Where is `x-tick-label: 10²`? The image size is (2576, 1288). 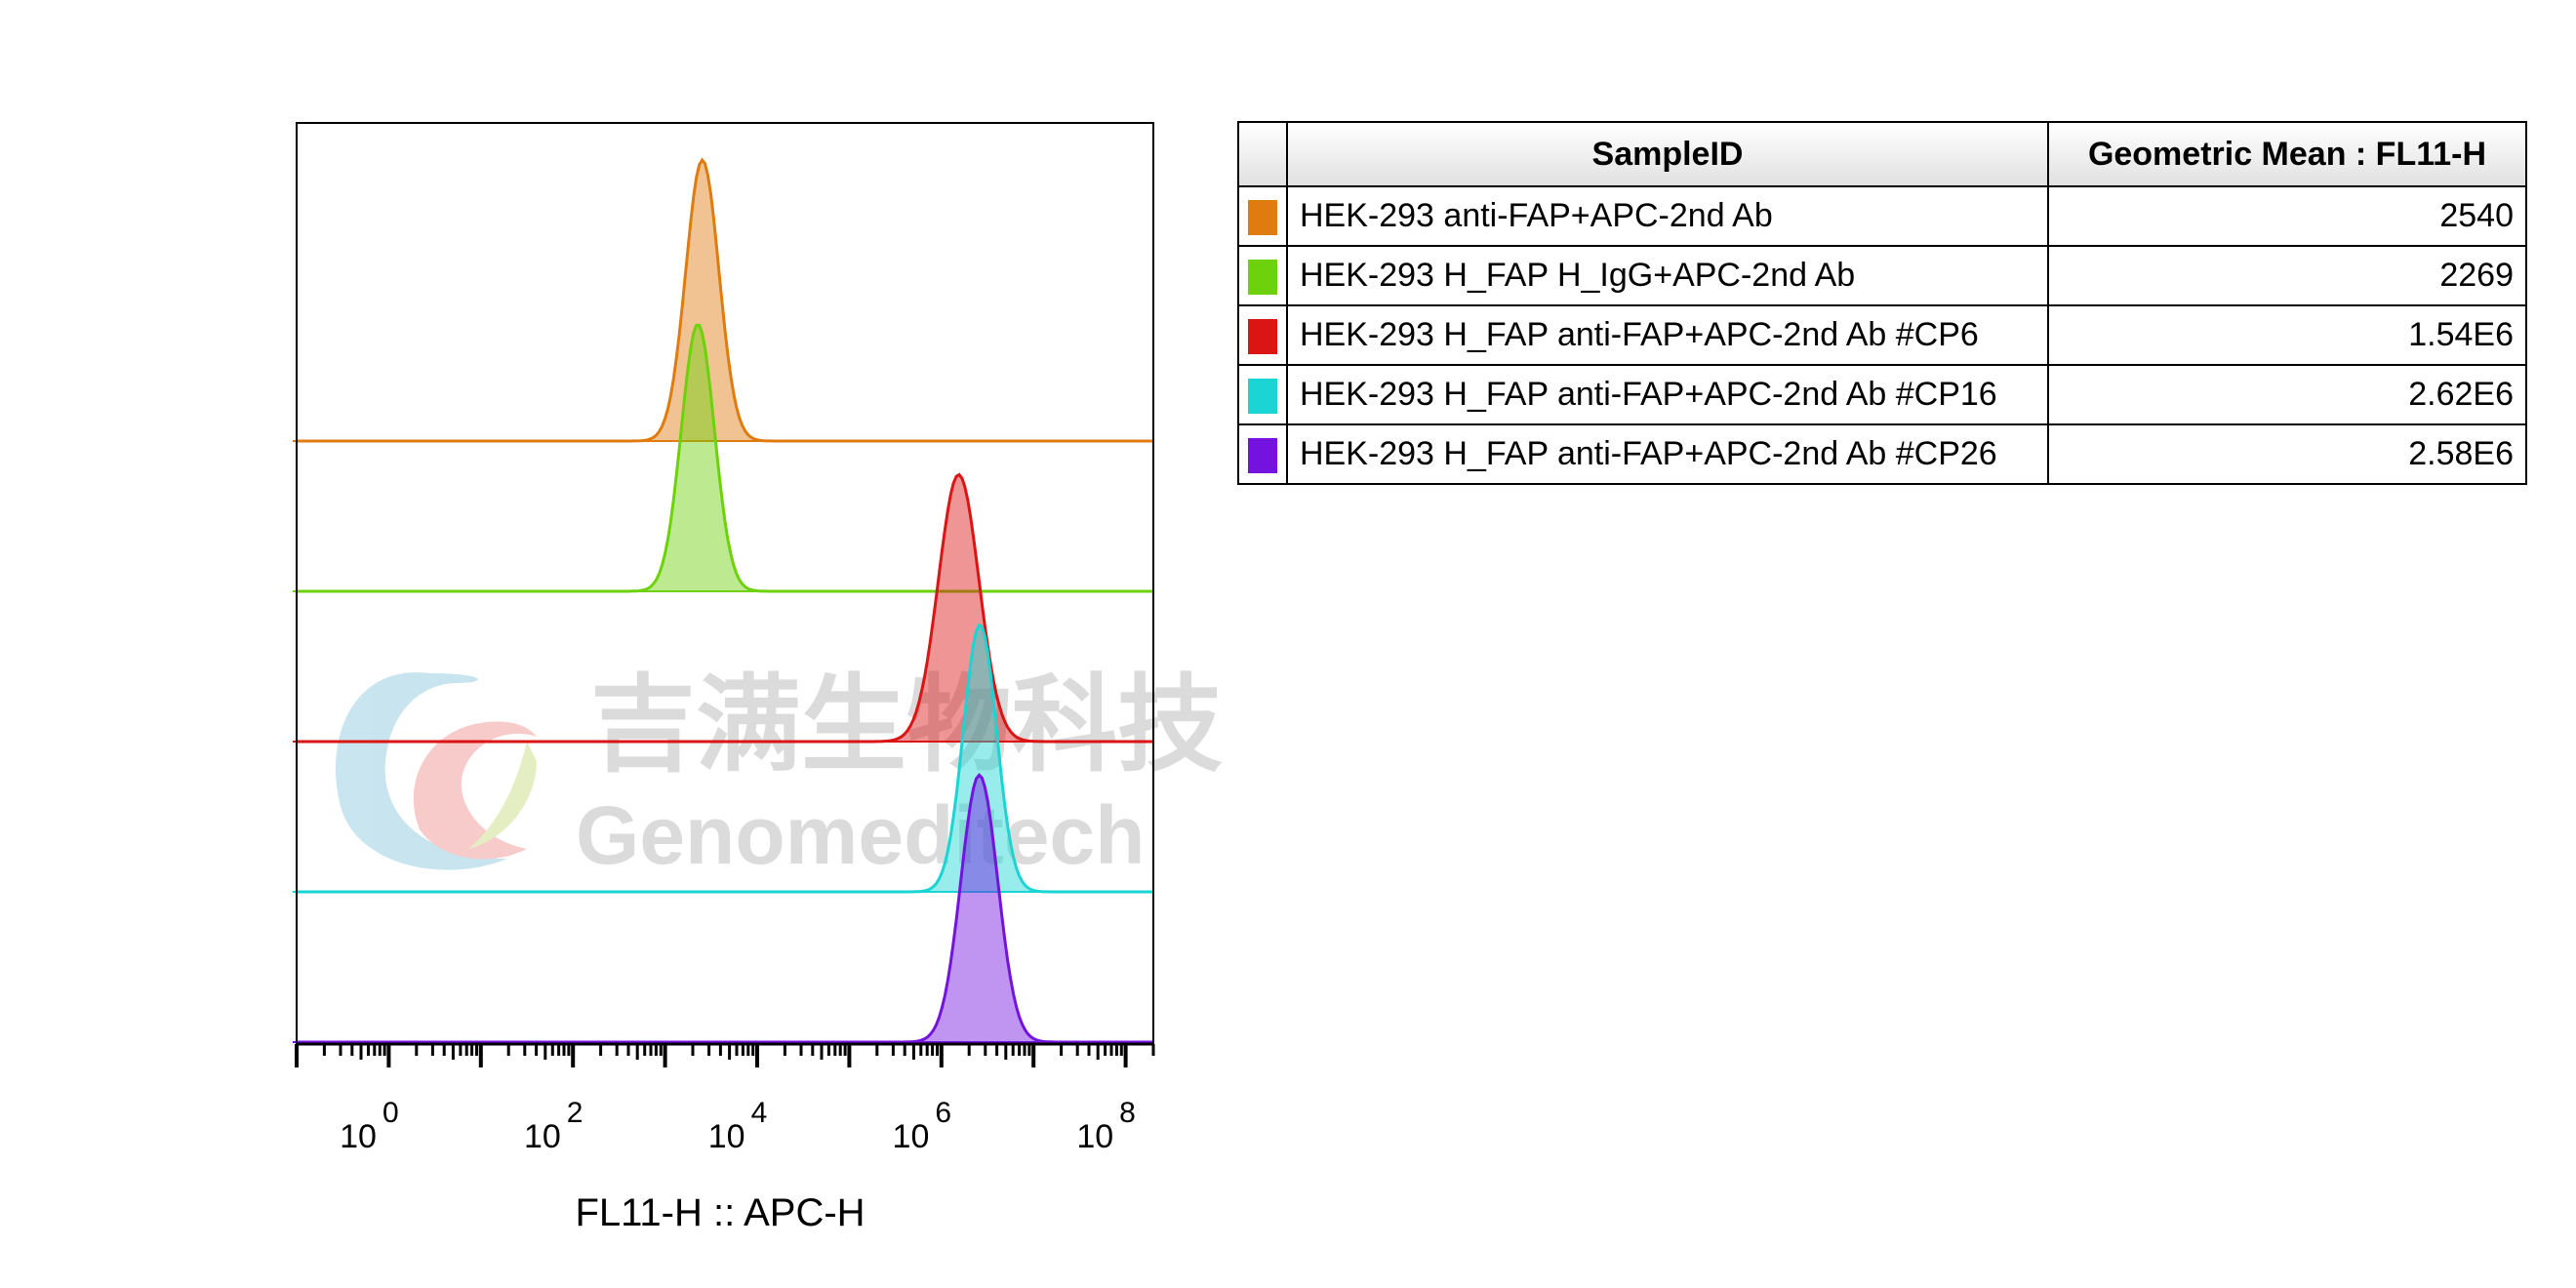 x-tick-label: 10² is located at coordinates (554, 1126).